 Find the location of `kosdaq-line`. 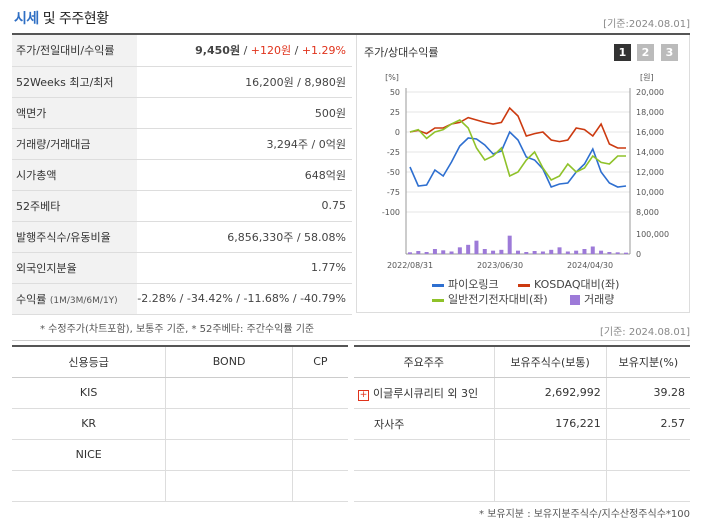

kosdaq-line is located at coordinates (517, 127).